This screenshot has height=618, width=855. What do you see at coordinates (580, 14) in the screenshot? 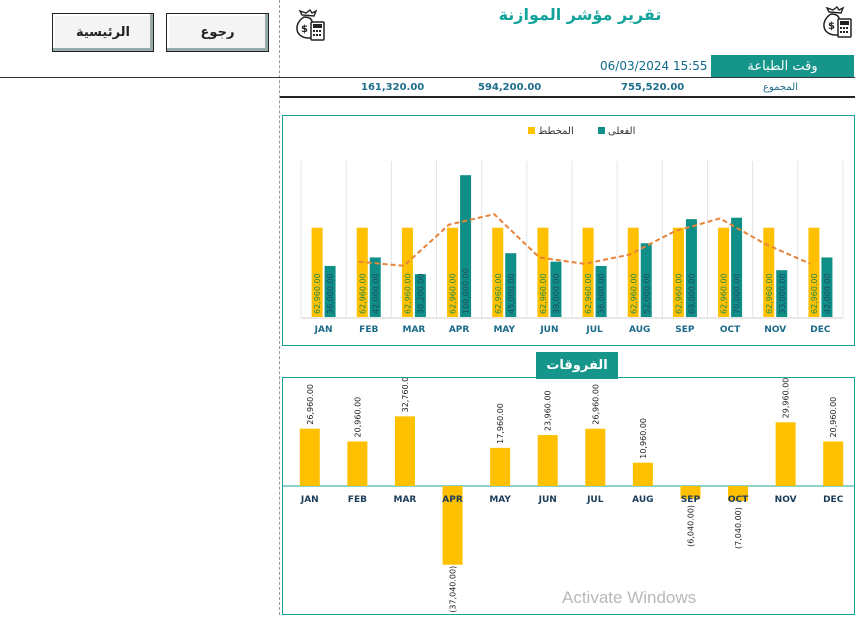
I see `page-title: تقرير مؤشر الموازنة` at bounding box center [580, 14].